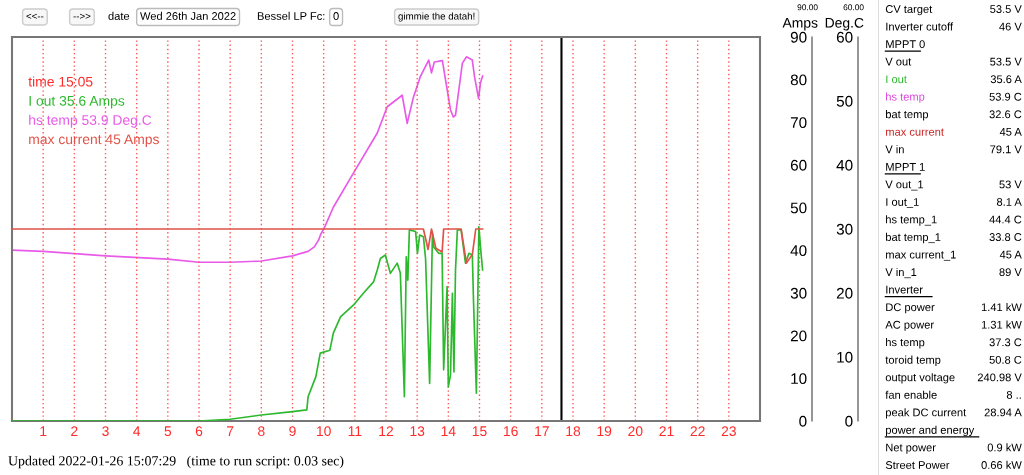 Image resolution: width=1024 pixels, height=475 pixels. Describe the element at coordinates (853, 7) in the screenshot. I see `text: 60.00` at that location.